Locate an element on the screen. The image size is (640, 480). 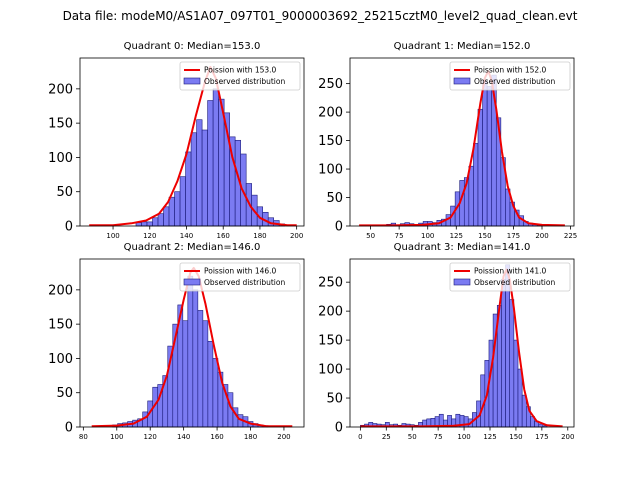
x-tick-label: 80 is located at coordinates (83, 437).